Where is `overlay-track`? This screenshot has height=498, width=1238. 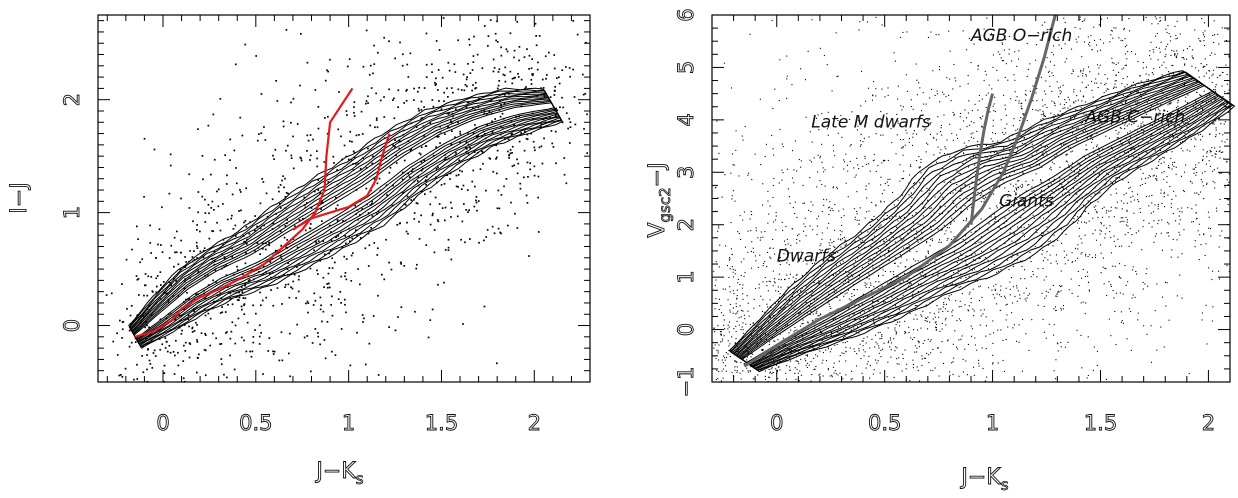 overlay-track is located at coordinates (341, 182).